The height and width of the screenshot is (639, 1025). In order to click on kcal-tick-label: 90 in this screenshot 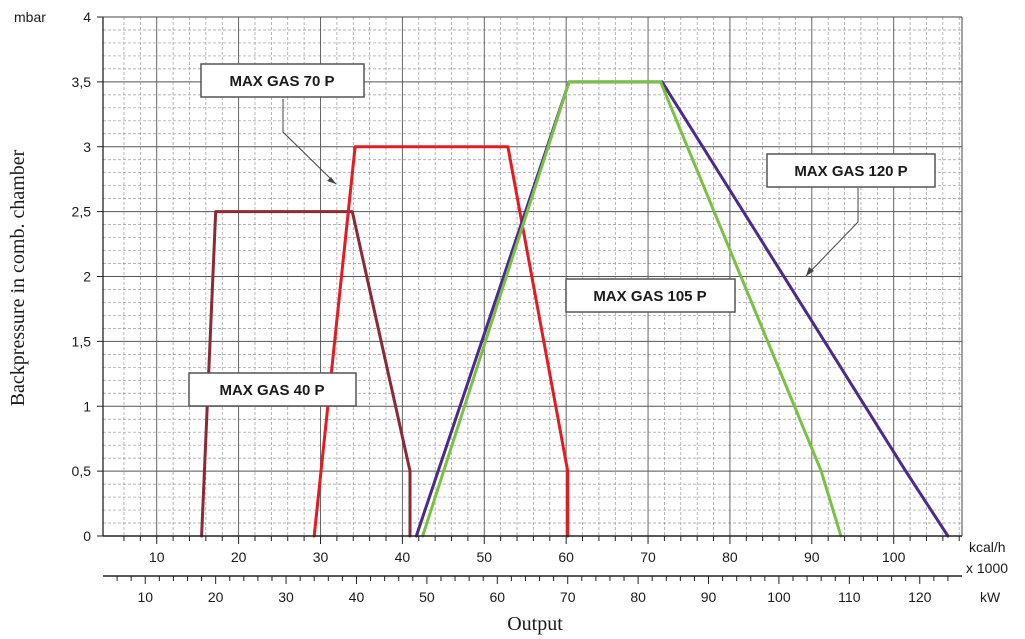, I will do `click(812, 557)`.